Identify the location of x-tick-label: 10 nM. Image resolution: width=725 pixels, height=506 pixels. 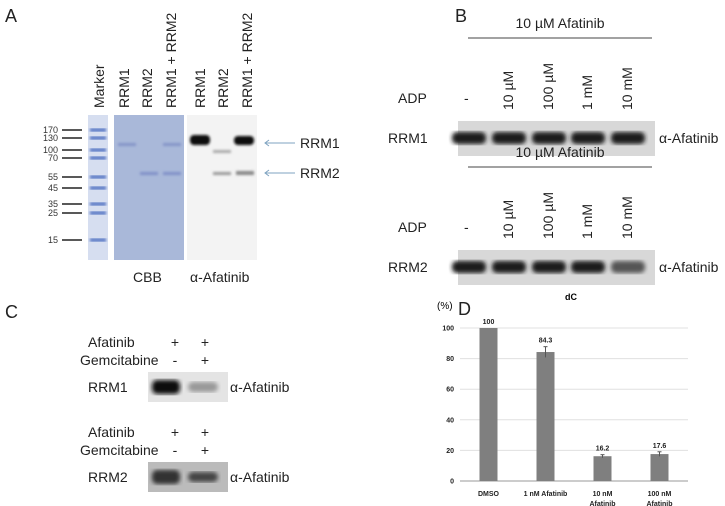
(603, 494).